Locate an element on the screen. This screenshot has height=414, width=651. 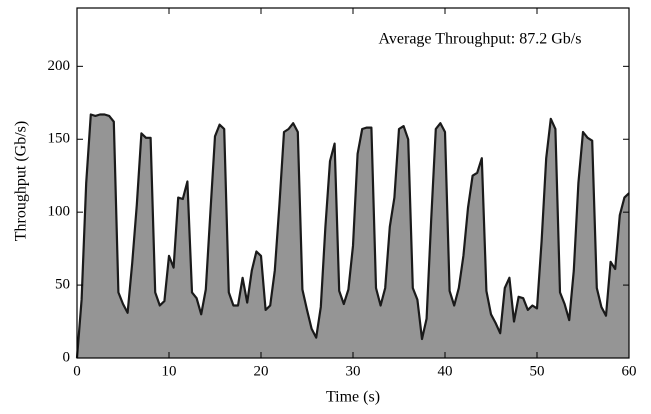
x-tick-label: 0 is located at coordinates (77, 371).